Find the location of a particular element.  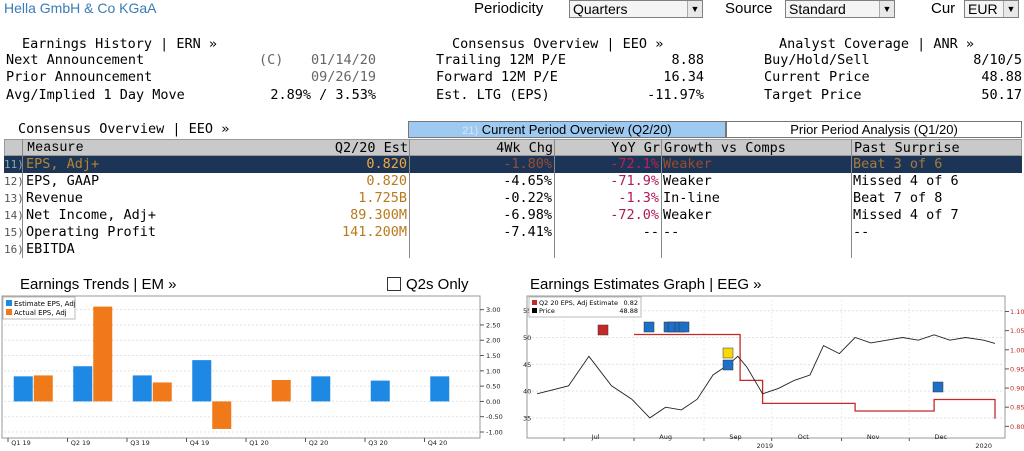

left-axis-label: 50 is located at coordinates (527, 338).